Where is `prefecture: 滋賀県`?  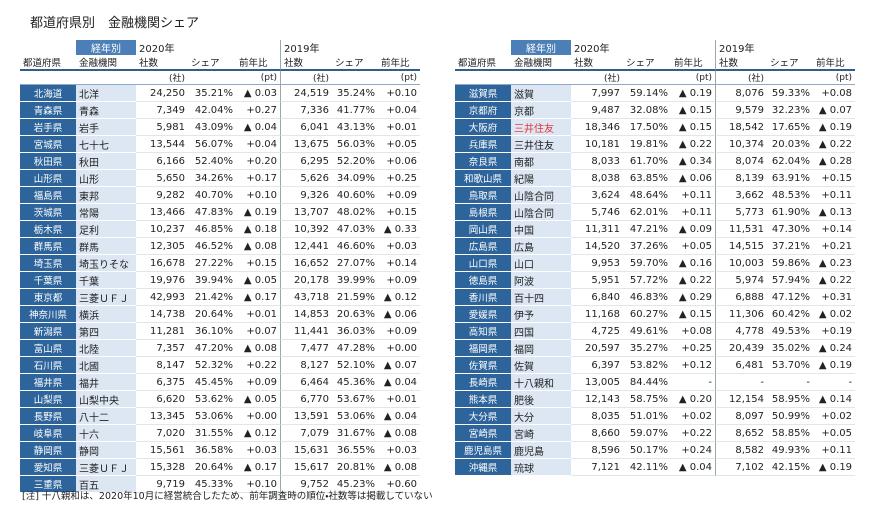
prefecture: 滋賀県 is located at coordinates (483, 93).